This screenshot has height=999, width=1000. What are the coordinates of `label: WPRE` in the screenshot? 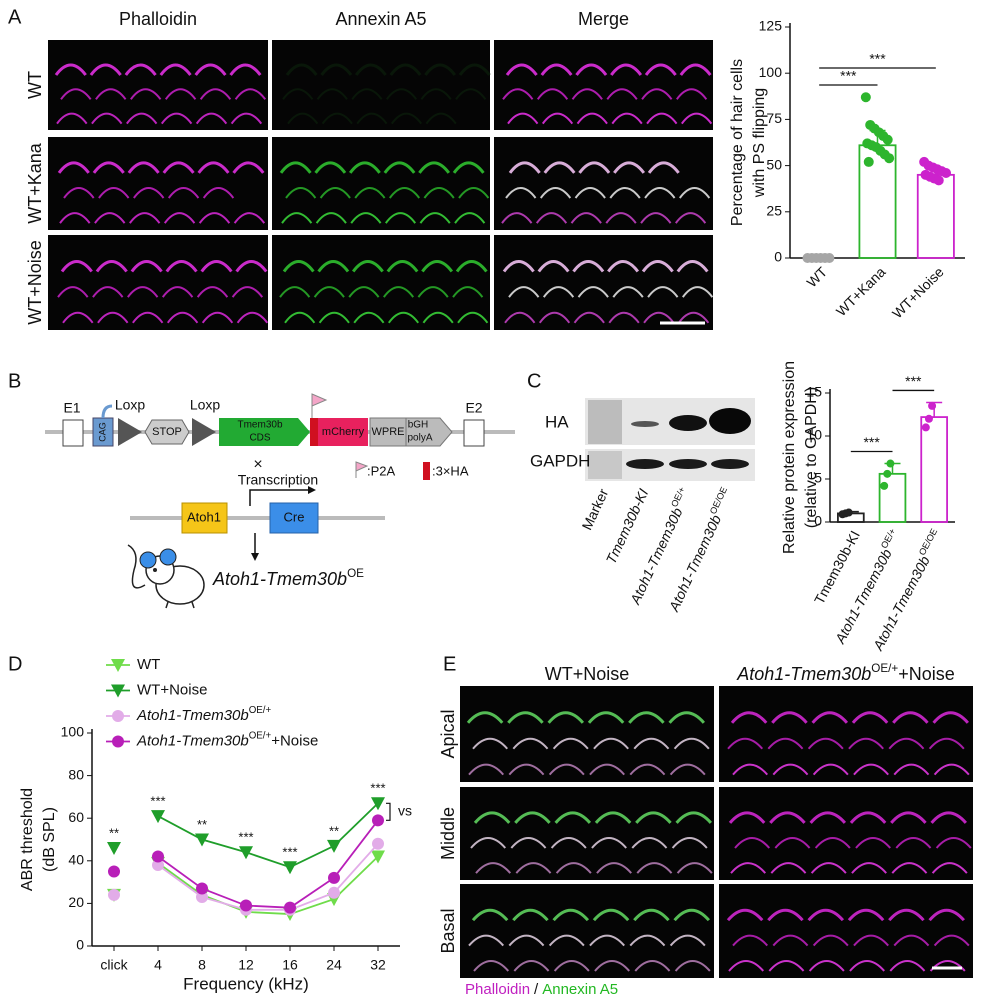 It's located at (388, 432).